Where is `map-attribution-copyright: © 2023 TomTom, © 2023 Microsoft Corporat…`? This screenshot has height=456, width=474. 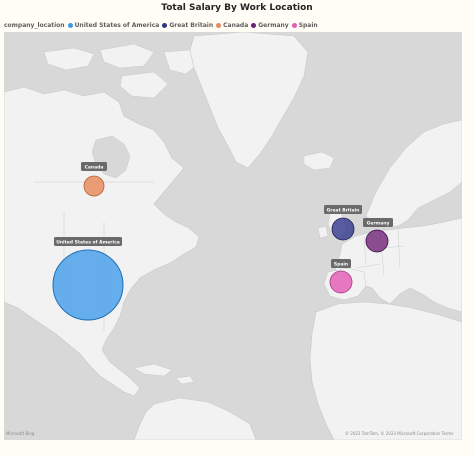
map-attribution-copyright: © 2023 TomTom, © 2023 Microsoft Corporat… is located at coordinates (399, 433).